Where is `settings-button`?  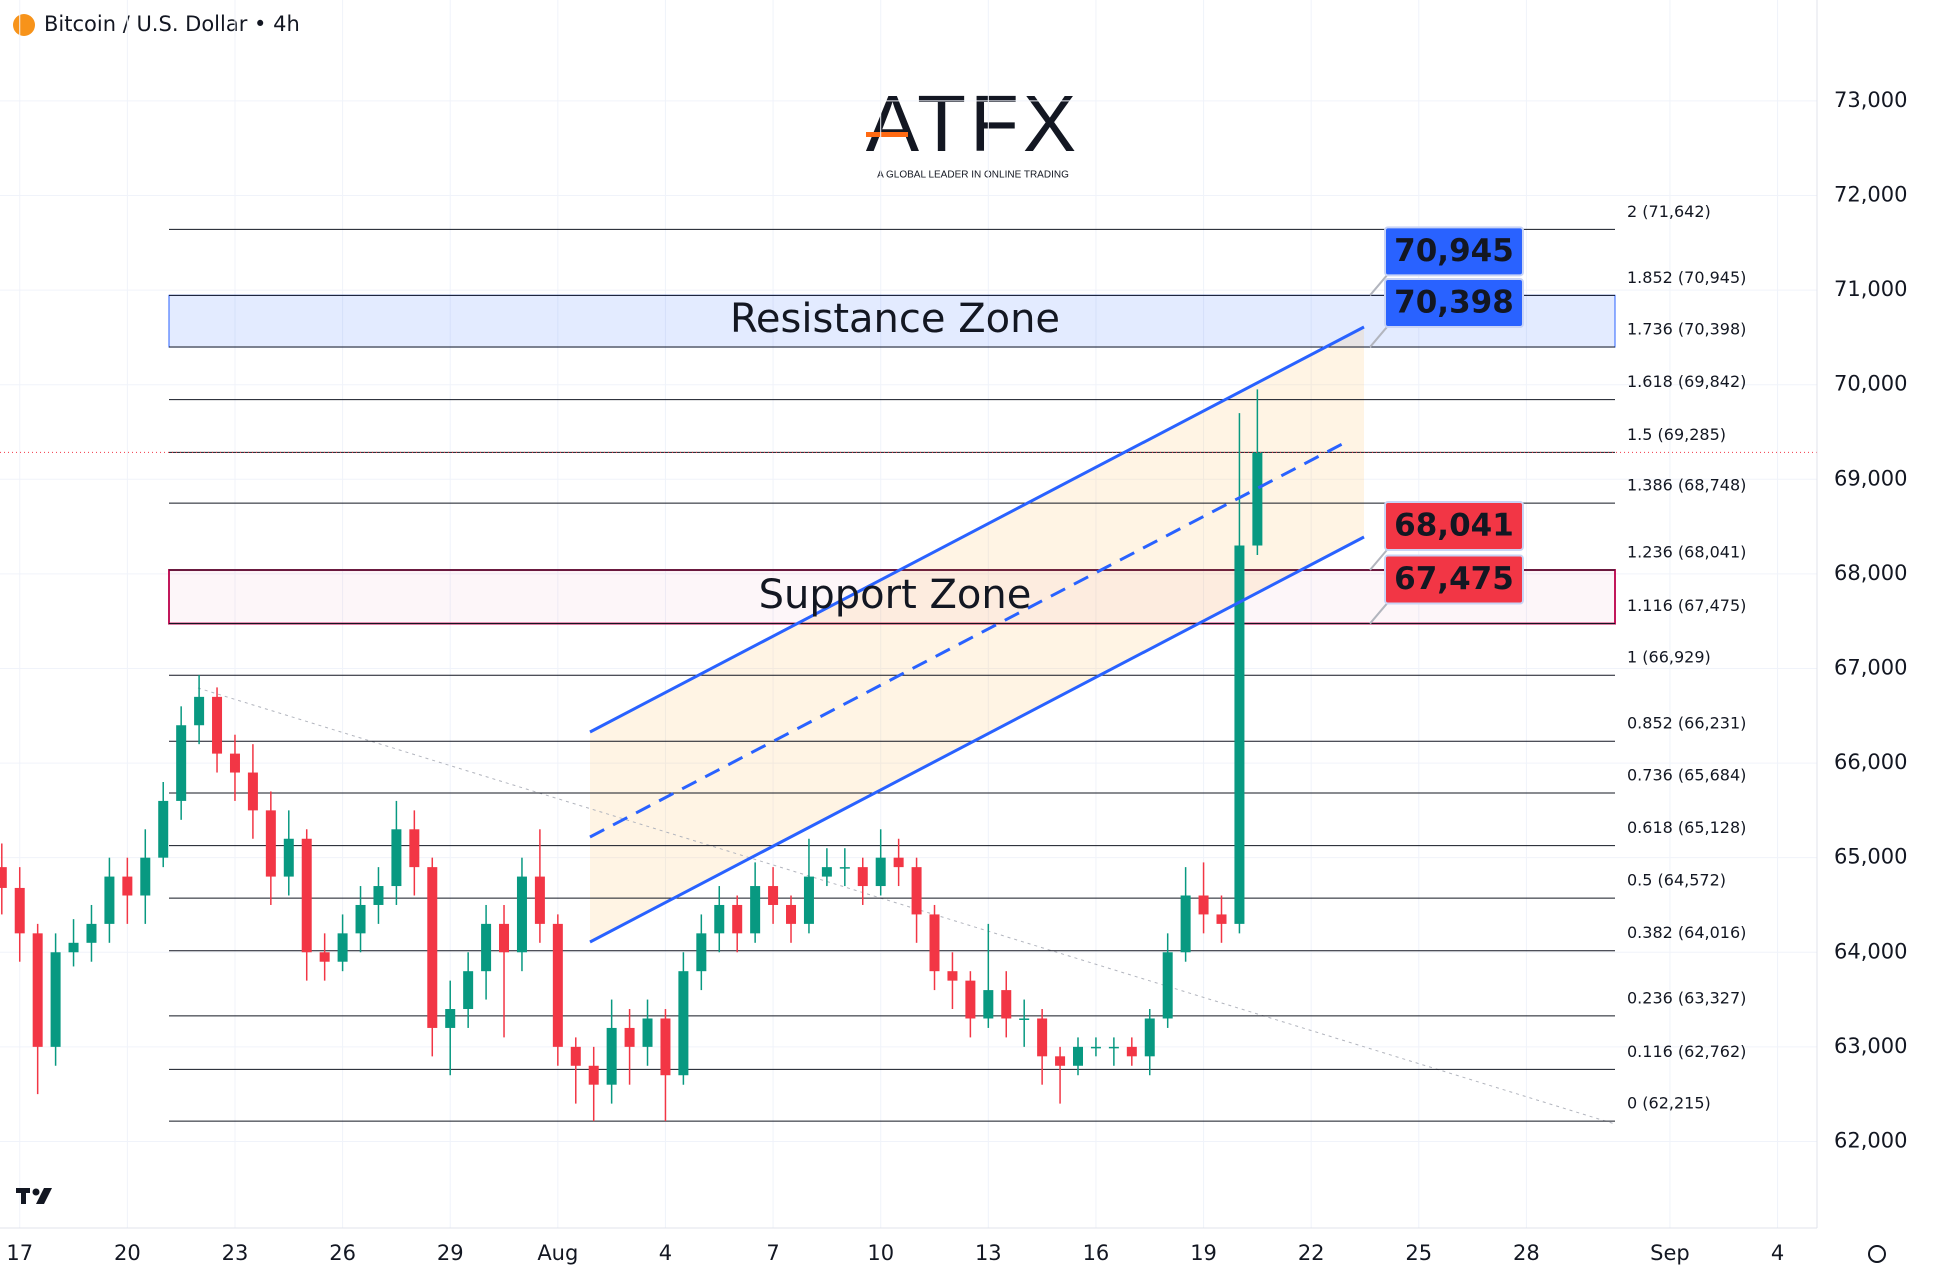 settings-button is located at coordinates (1877, 1254).